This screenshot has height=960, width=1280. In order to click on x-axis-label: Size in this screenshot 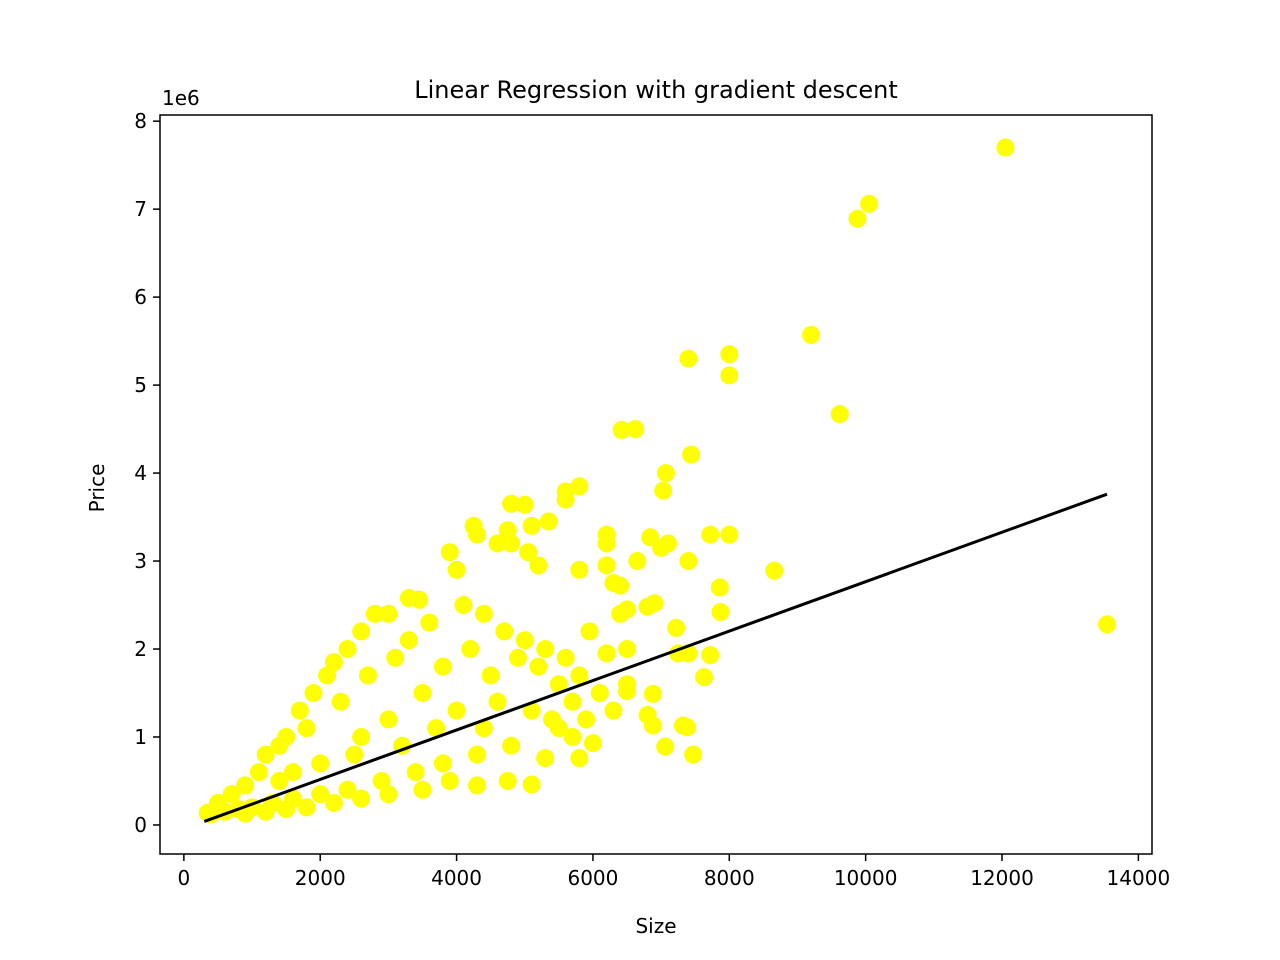, I will do `click(655, 926)`.